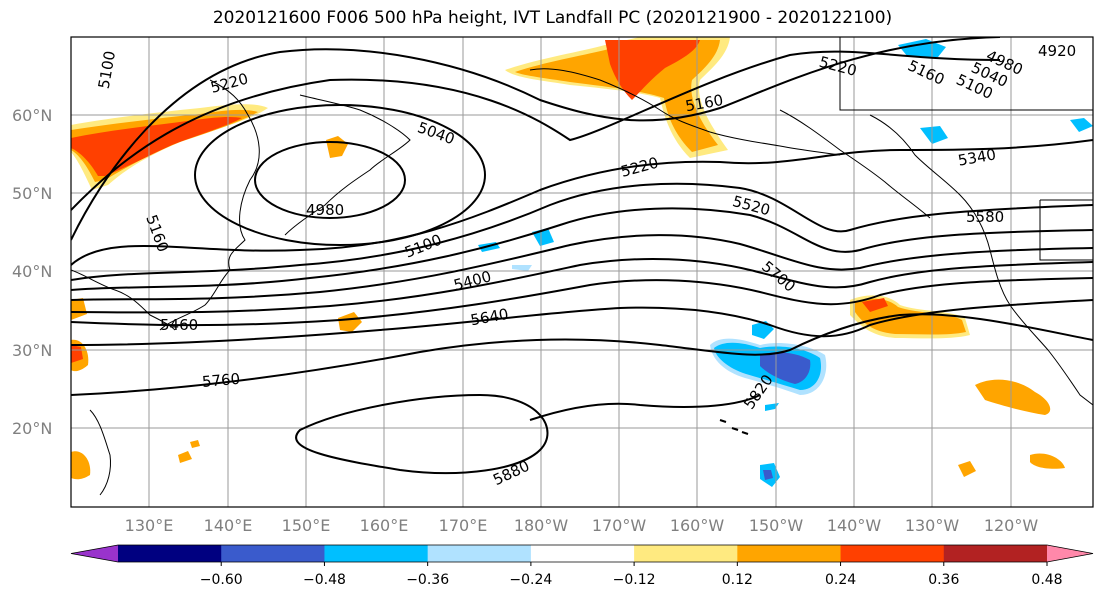  I want to click on lon-label: 160°W, so click(697, 525).